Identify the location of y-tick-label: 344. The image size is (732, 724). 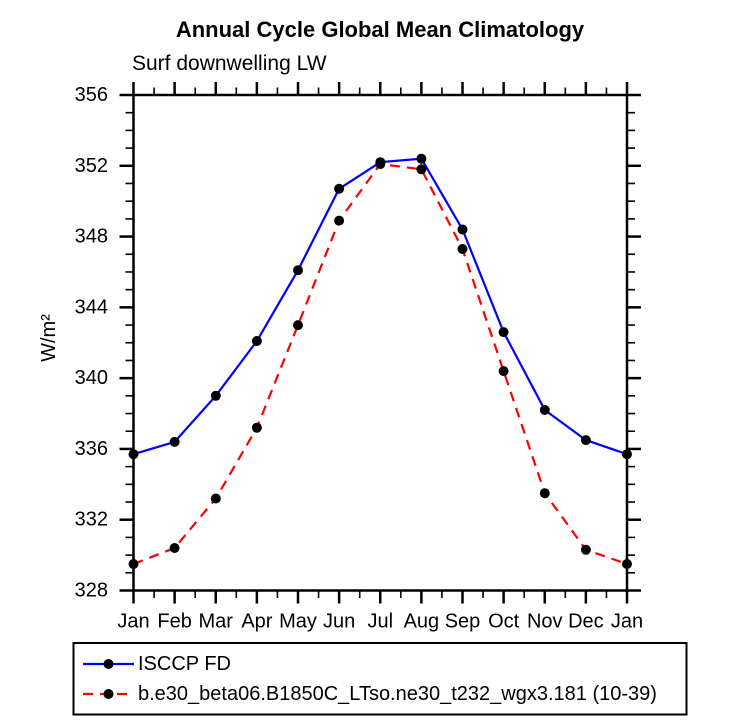
(91, 307).